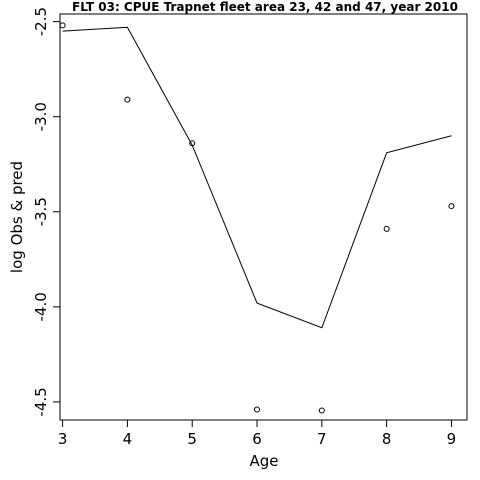 Image resolution: width=480 pixels, height=480 pixels. Describe the element at coordinates (41, 21) in the screenshot. I see `y-tick-label-0: -2.5` at that location.